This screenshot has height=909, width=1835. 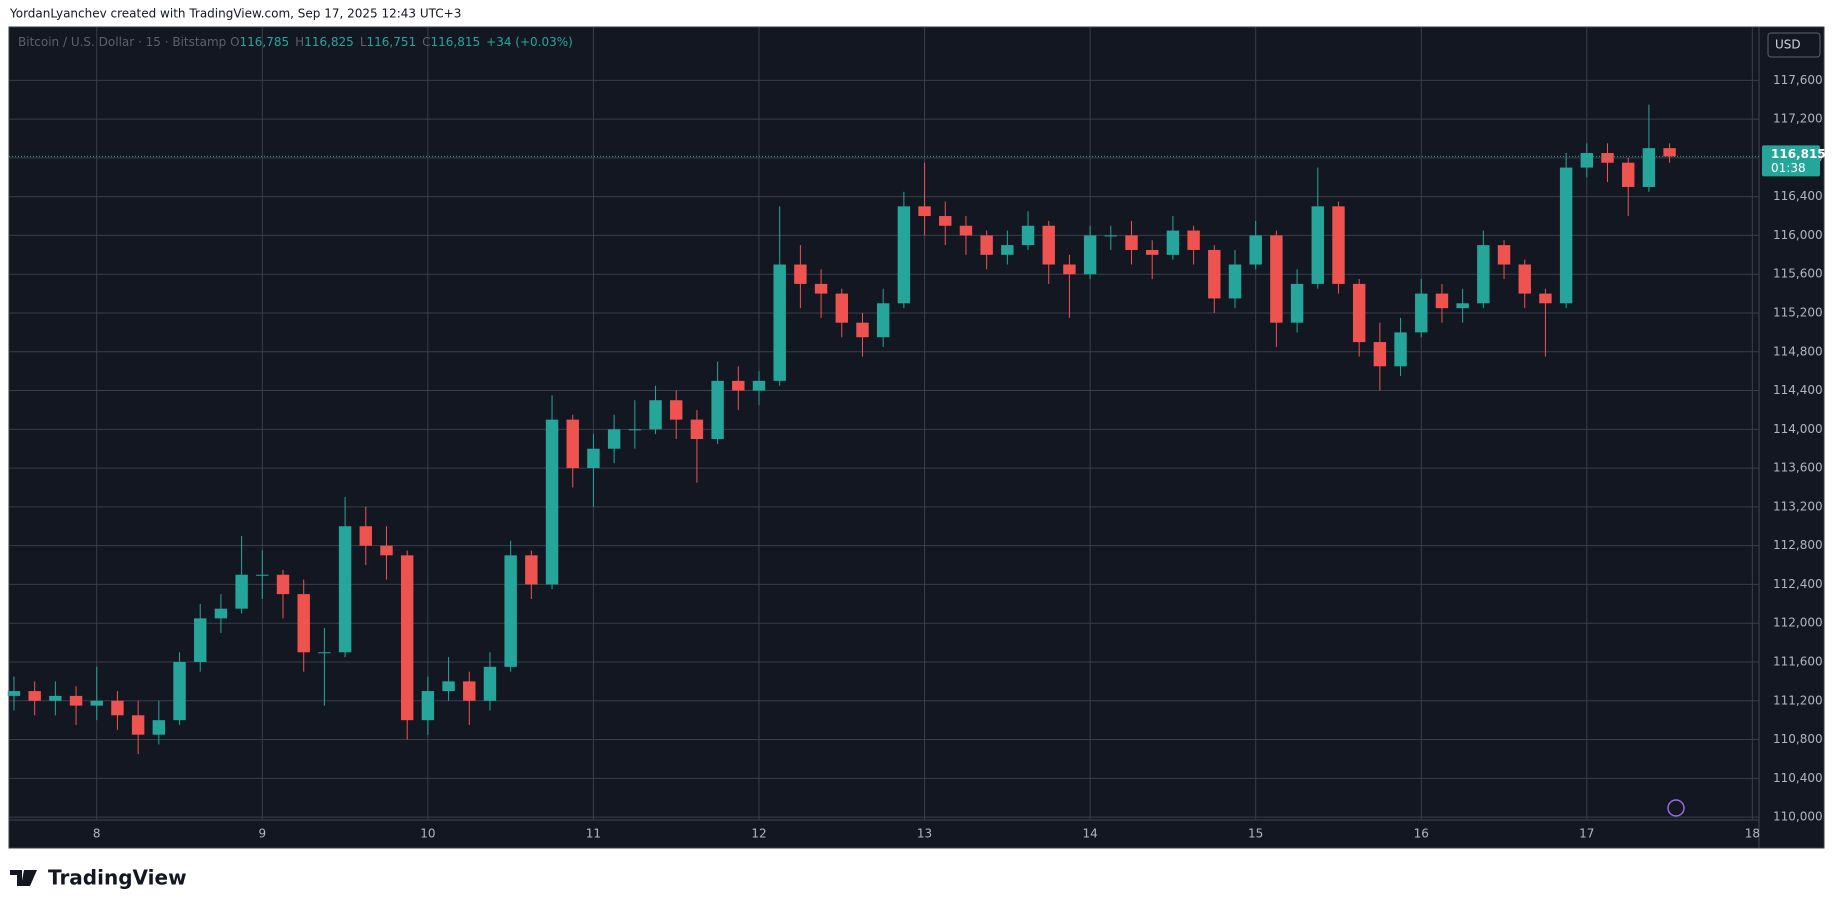 What do you see at coordinates (1798, 154) in the screenshot?
I see `last-price-label: 116,815` at bounding box center [1798, 154].